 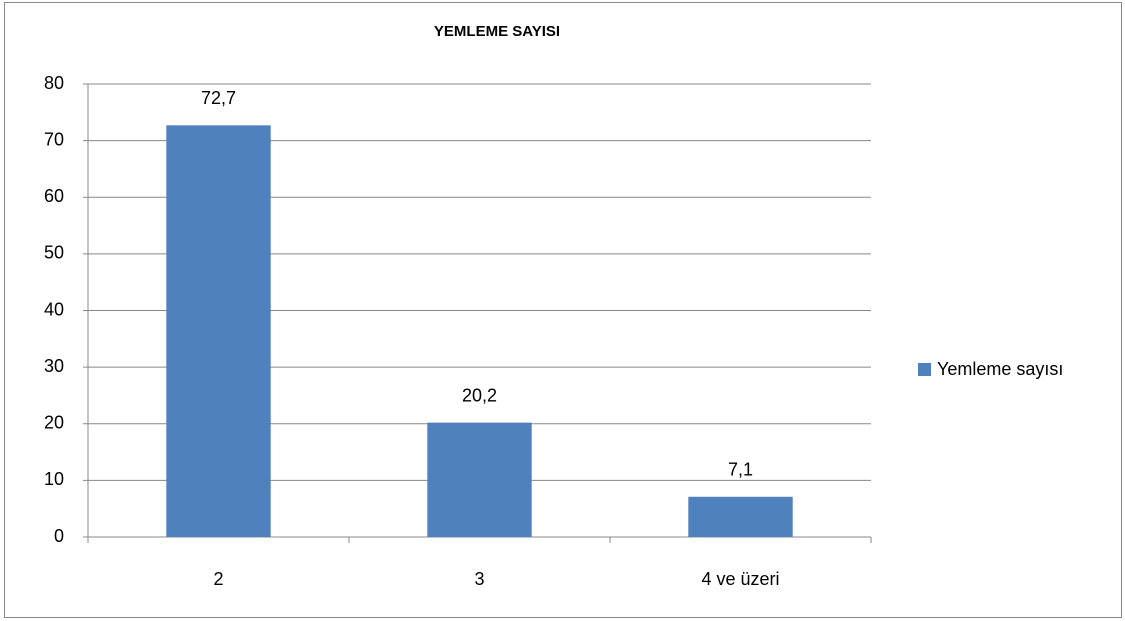 I want to click on y-tick-label: 40, so click(x=54, y=309).